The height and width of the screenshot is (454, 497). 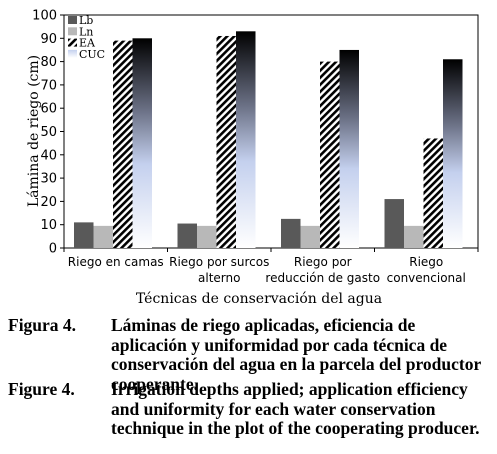 What do you see at coordinates (44, 16) in the screenshot?
I see `y-tick-label: 100` at bounding box center [44, 16].